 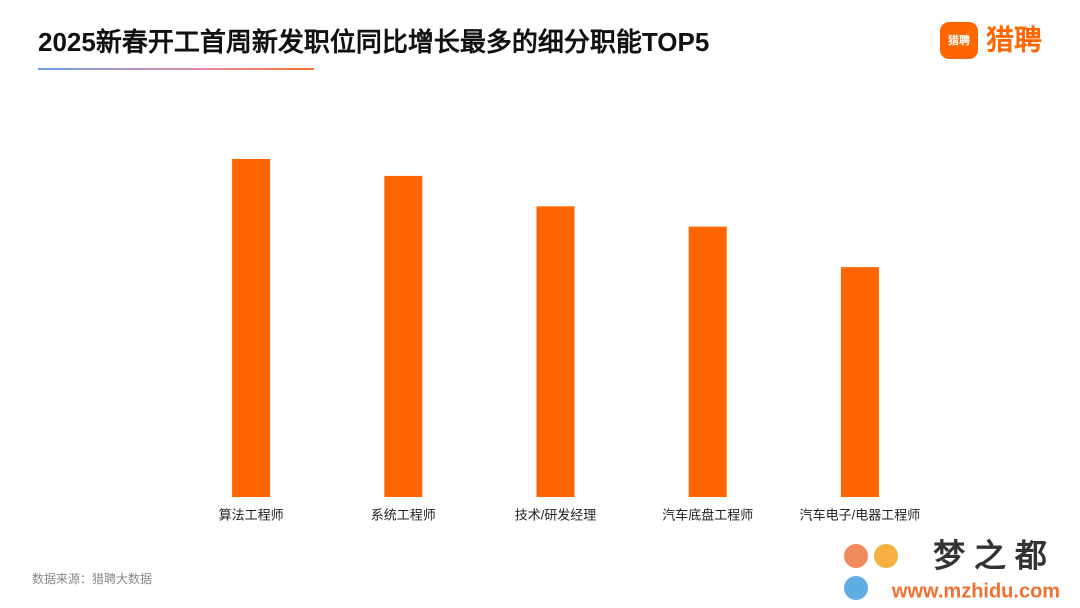 I want to click on logo-icon-text: 猎聘, so click(x=959, y=40).